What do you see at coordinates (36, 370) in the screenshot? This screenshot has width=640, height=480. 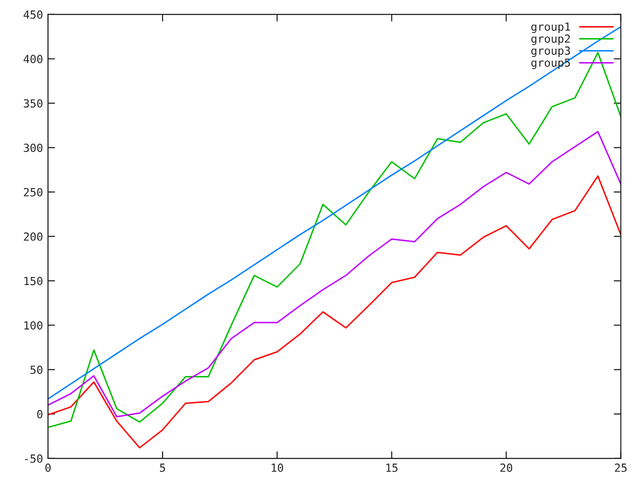 I see `y-tick-label: 50` at bounding box center [36, 370].